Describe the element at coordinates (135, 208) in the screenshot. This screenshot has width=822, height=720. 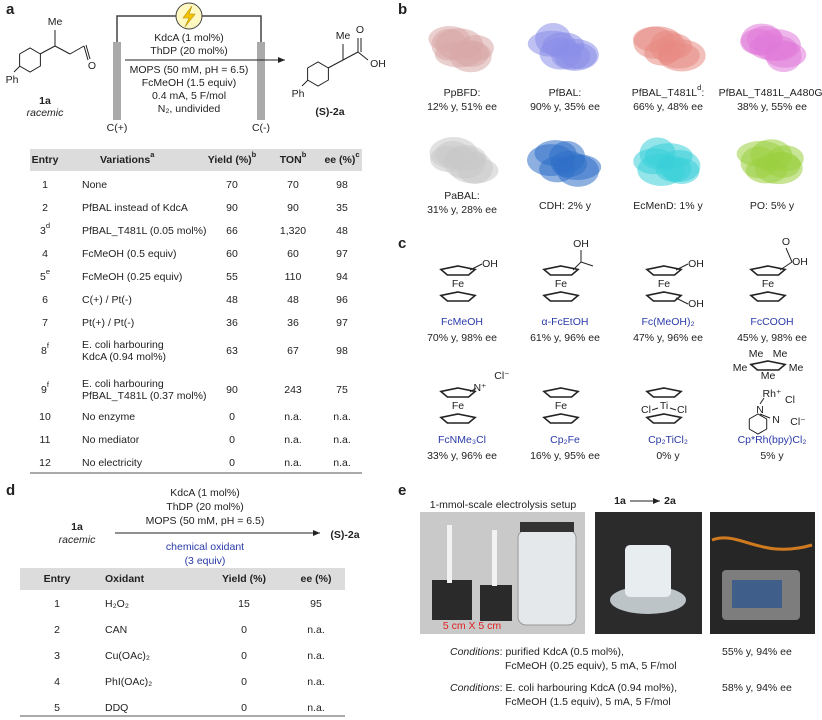
I see `table-cell: PfBAL instead of KdcA` at that location.